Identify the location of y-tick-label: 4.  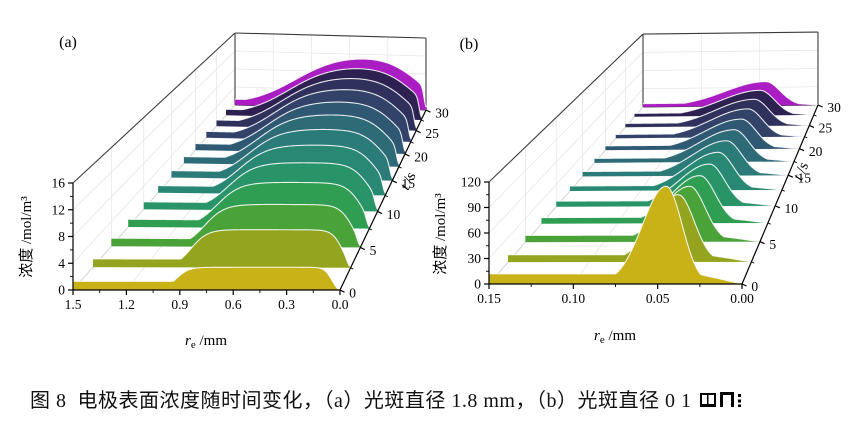
(61, 263).